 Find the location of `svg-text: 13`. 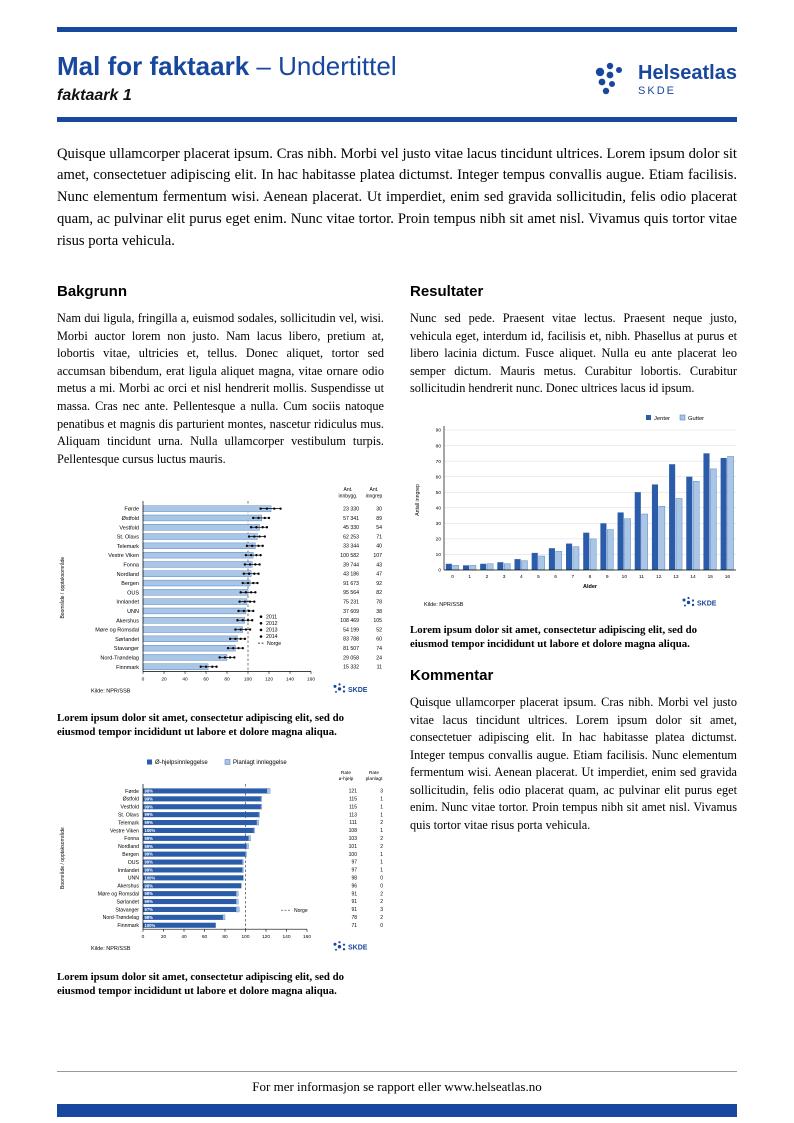

svg-text: 13 is located at coordinates (676, 577).